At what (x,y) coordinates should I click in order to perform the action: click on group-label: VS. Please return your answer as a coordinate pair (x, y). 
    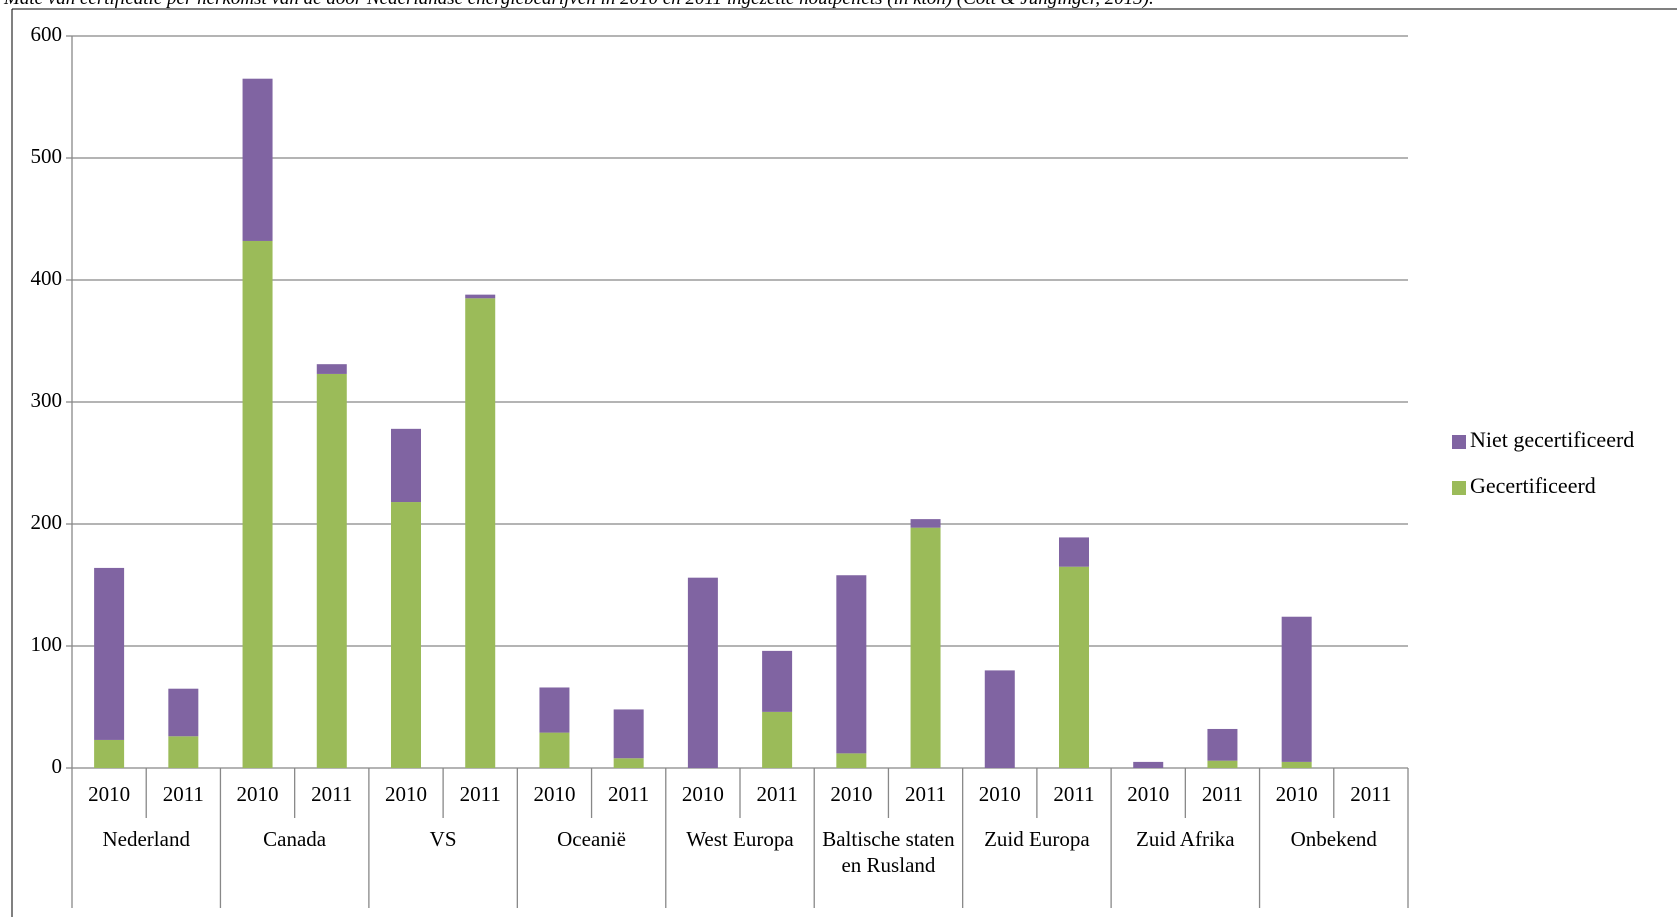
    Looking at the image, I should click on (443, 839).